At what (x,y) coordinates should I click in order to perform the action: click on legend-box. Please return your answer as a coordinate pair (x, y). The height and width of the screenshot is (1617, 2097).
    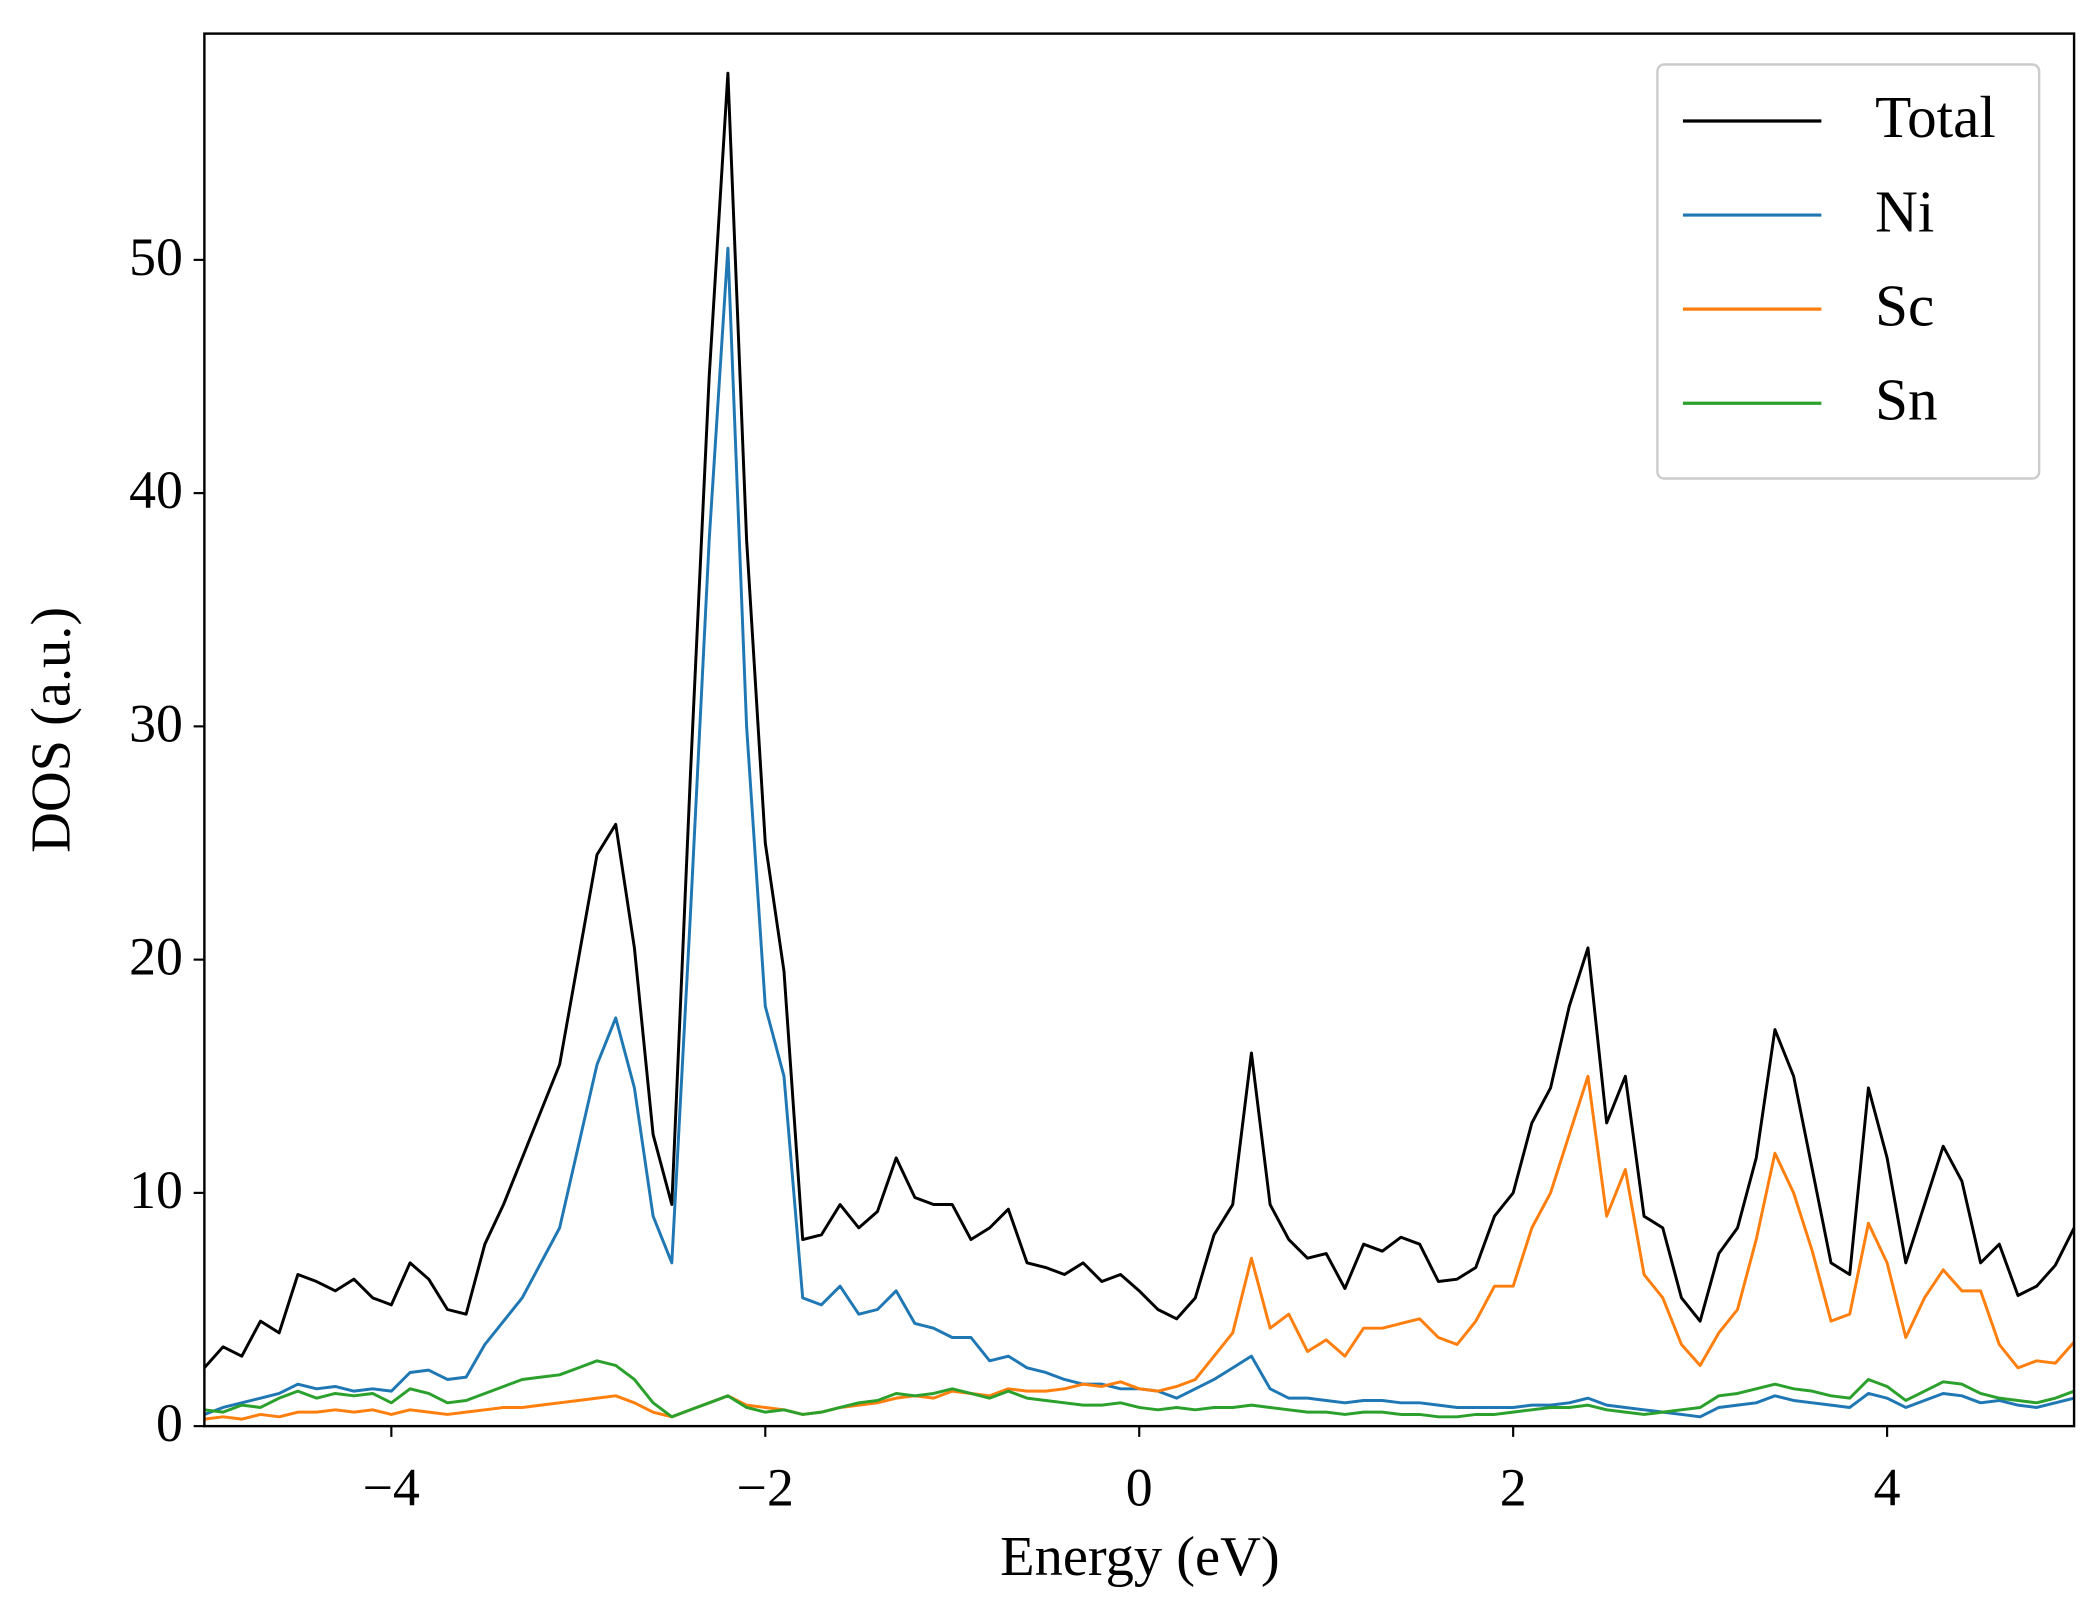
    Looking at the image, I should click on (1848, 271).